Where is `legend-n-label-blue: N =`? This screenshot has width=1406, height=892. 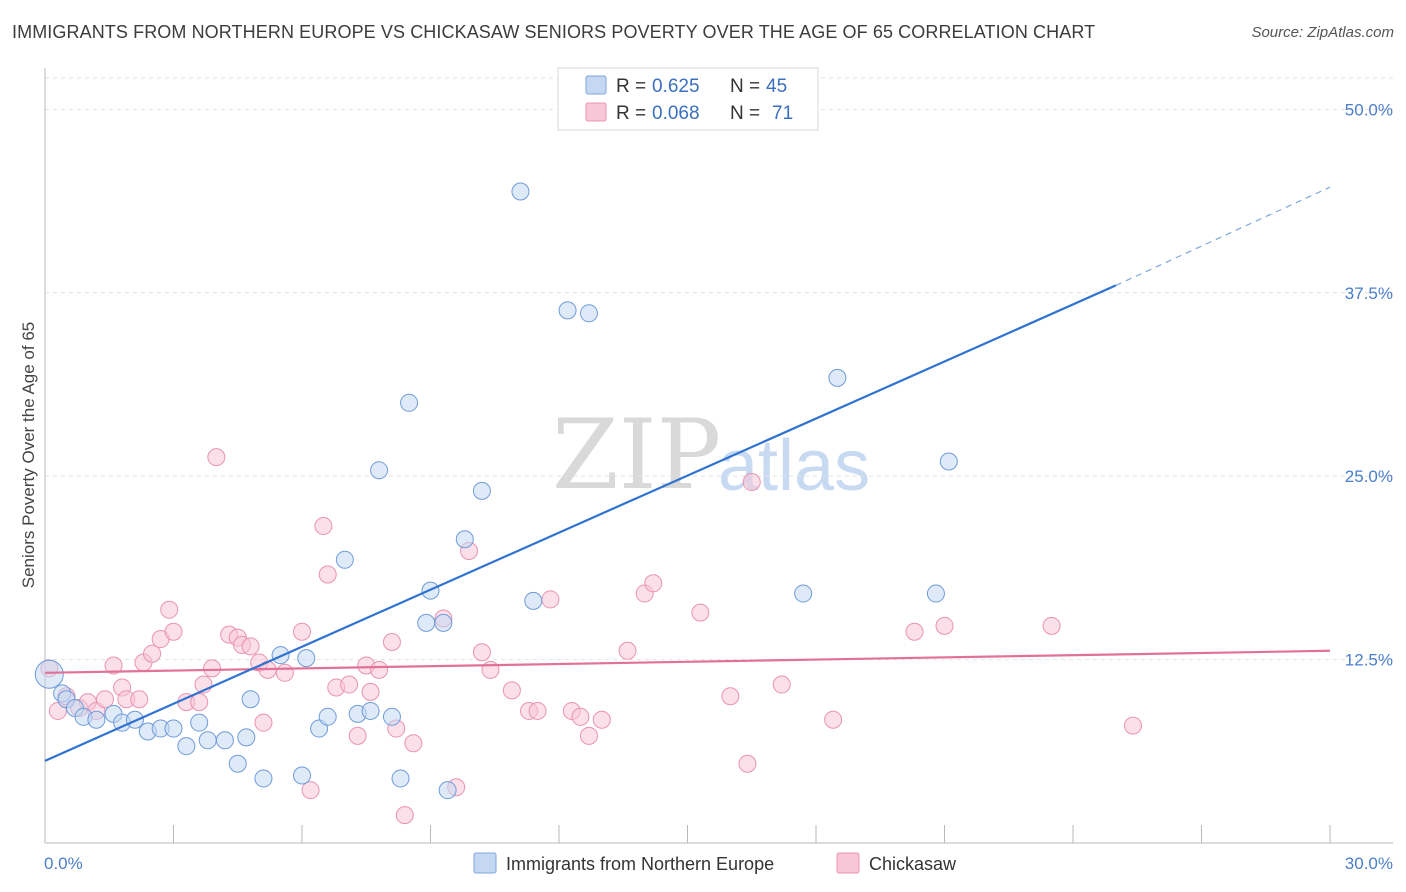
legend-n-label-blue: N = is located at coordinates (745, 86).